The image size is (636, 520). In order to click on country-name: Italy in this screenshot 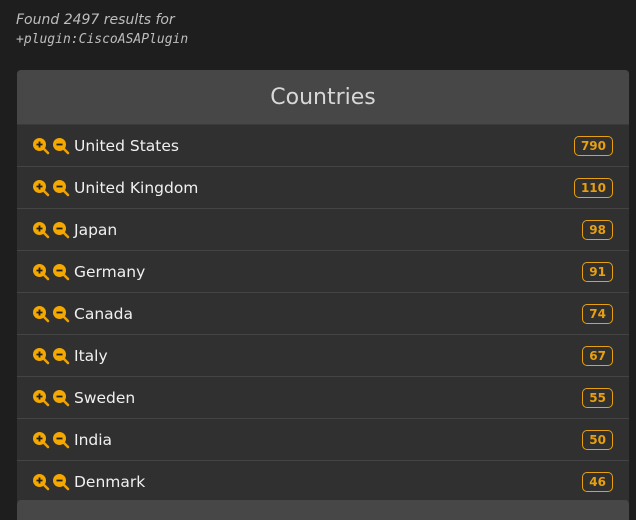, I will do `click(91, 355)`.